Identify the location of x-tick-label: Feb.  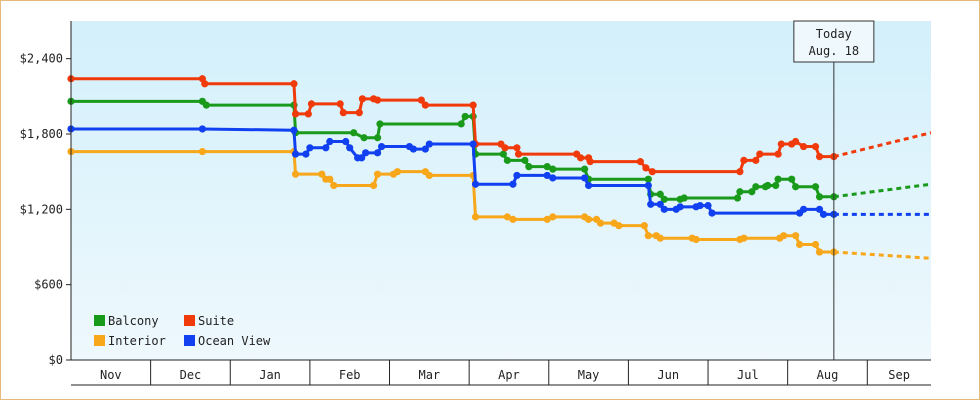
(350, 375).